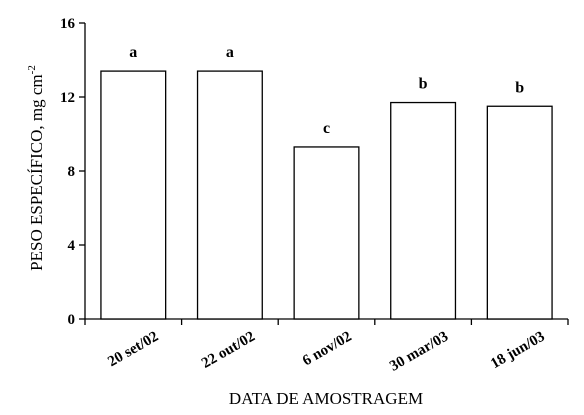 This screenshot has height=415, width=584. Describe the element at coordinates (32, 69) in the screenshot. I see `y-axis-title-superscript: -2` at that location.